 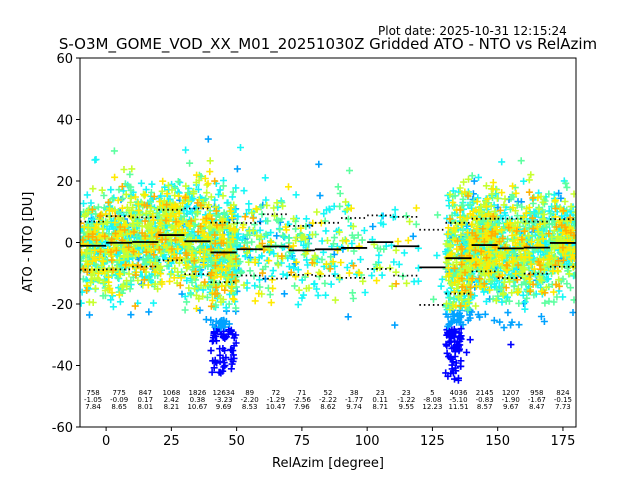 What do you see at coordinates (302, 407) in the screenshot?
I see `bin-std-label: 7.96` at bounding box center [302, 407].